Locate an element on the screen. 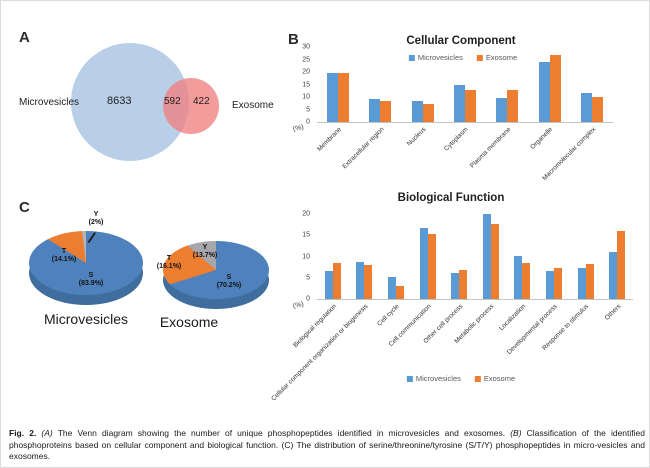 The width and height of the screenshot is (650, 468). y-tick-label: 25 is located at coordinates (306, 59).